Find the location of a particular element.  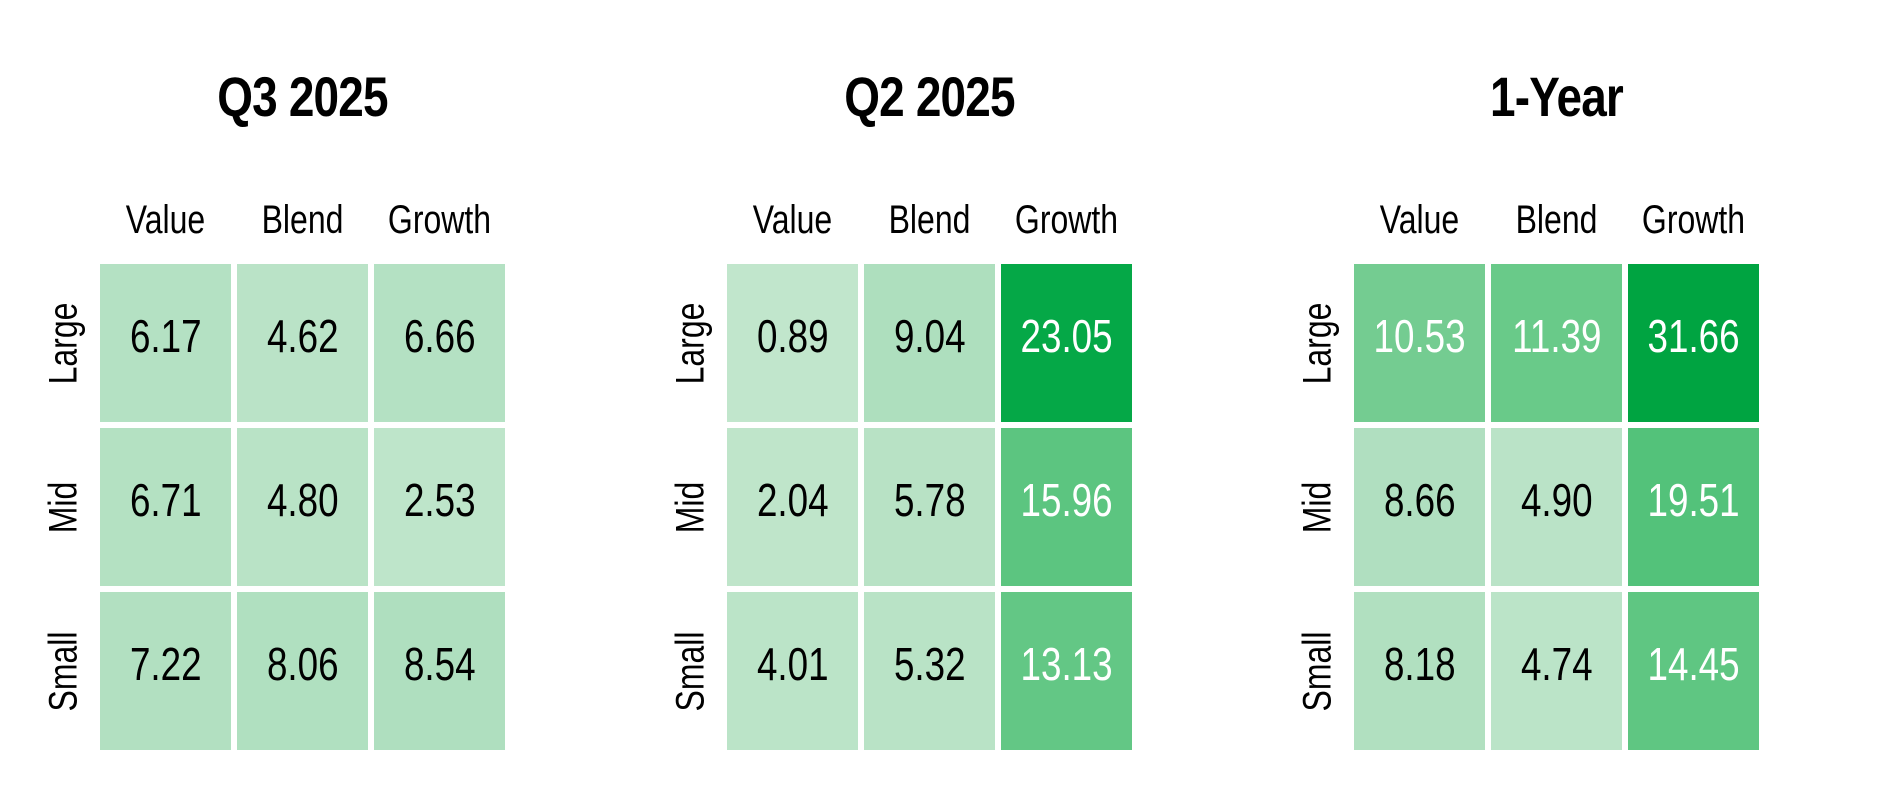

heatmap-cell-mid-value: 6.71 is located at coordinates (165, 507).